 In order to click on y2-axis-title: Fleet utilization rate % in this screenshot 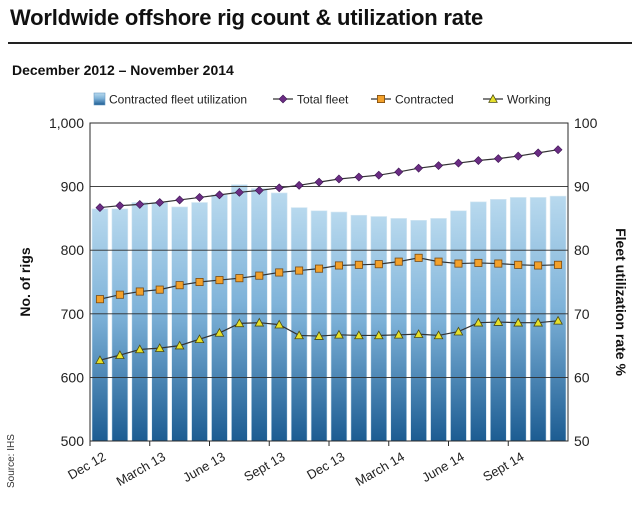, I will do `click(621, 302)`.